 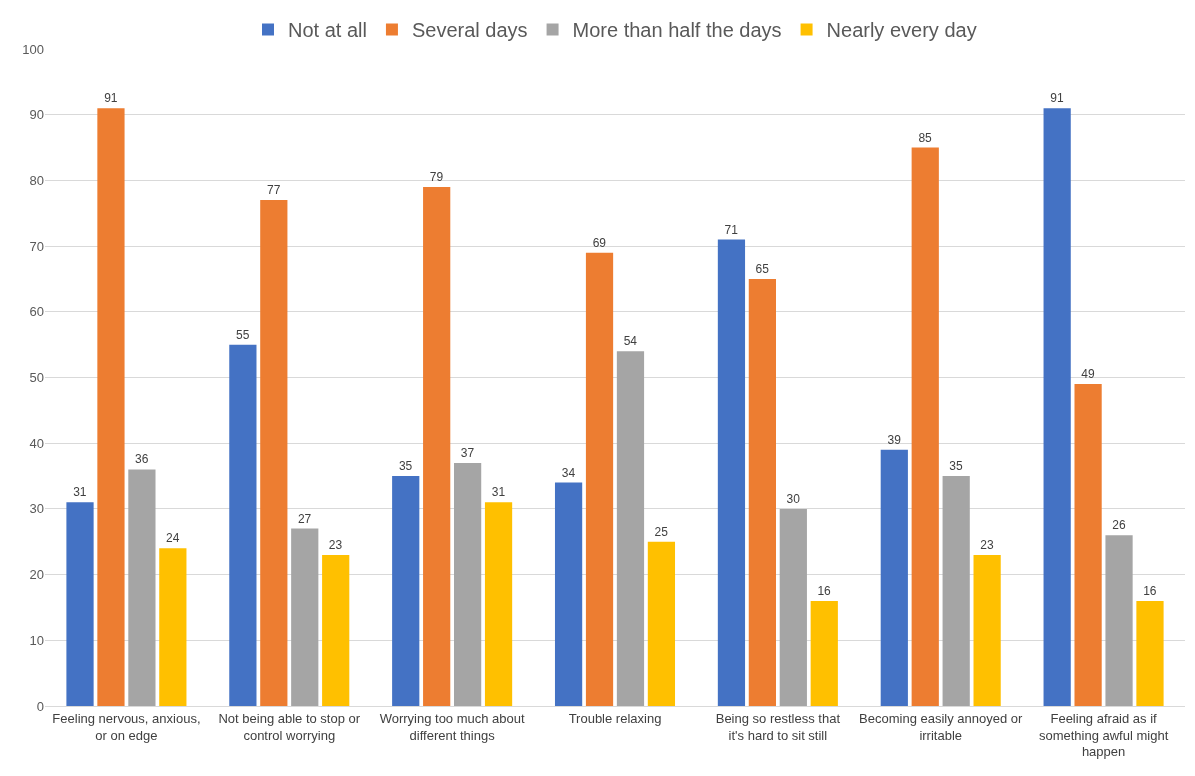 I want to click on x-tick-label: Being so restless that it's hard to sit still, so click(x=778, y=726).